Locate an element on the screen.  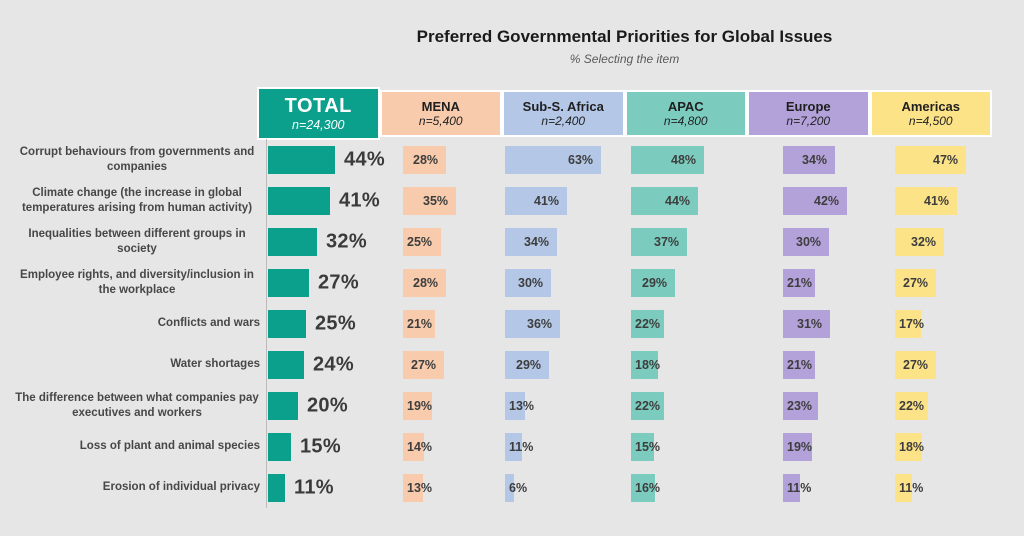
bar-cell-mena: 25% is located at coordinates (422, 241).